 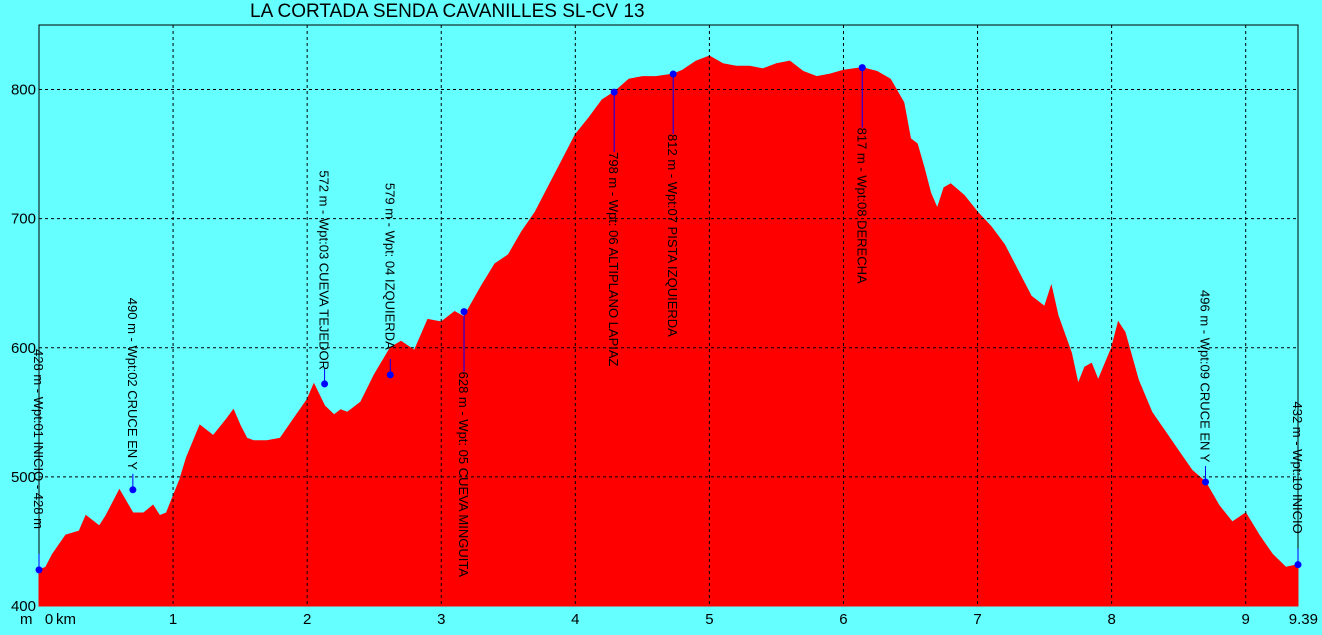 I want to click on y-axis-unit: m, so click(x=26, y=619).